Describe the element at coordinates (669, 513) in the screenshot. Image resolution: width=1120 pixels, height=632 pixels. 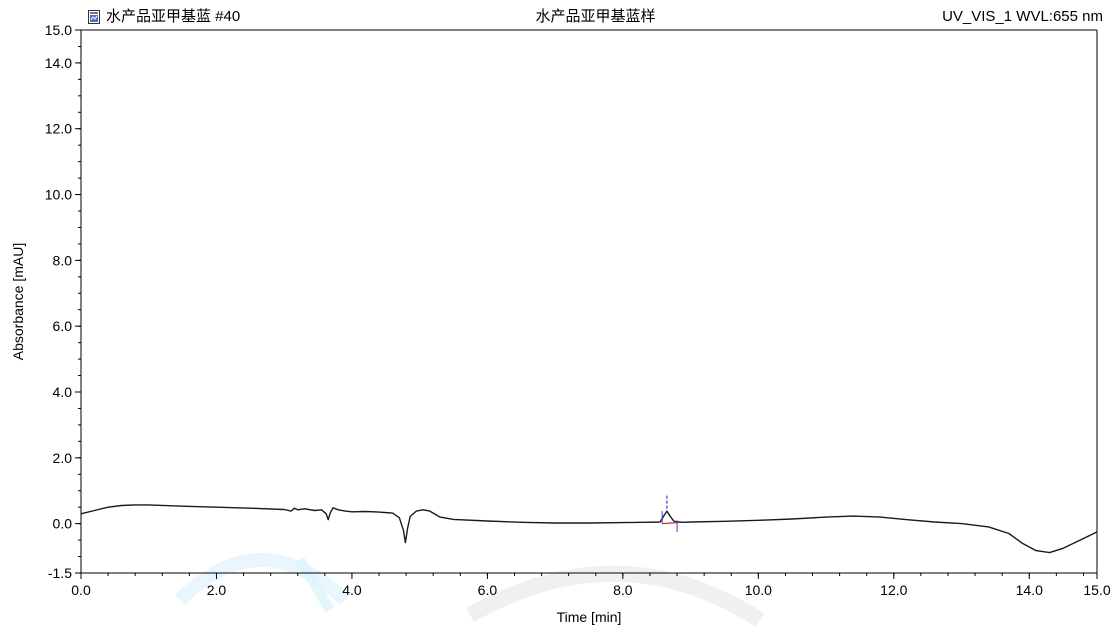
I see `marker-layer` at that location.